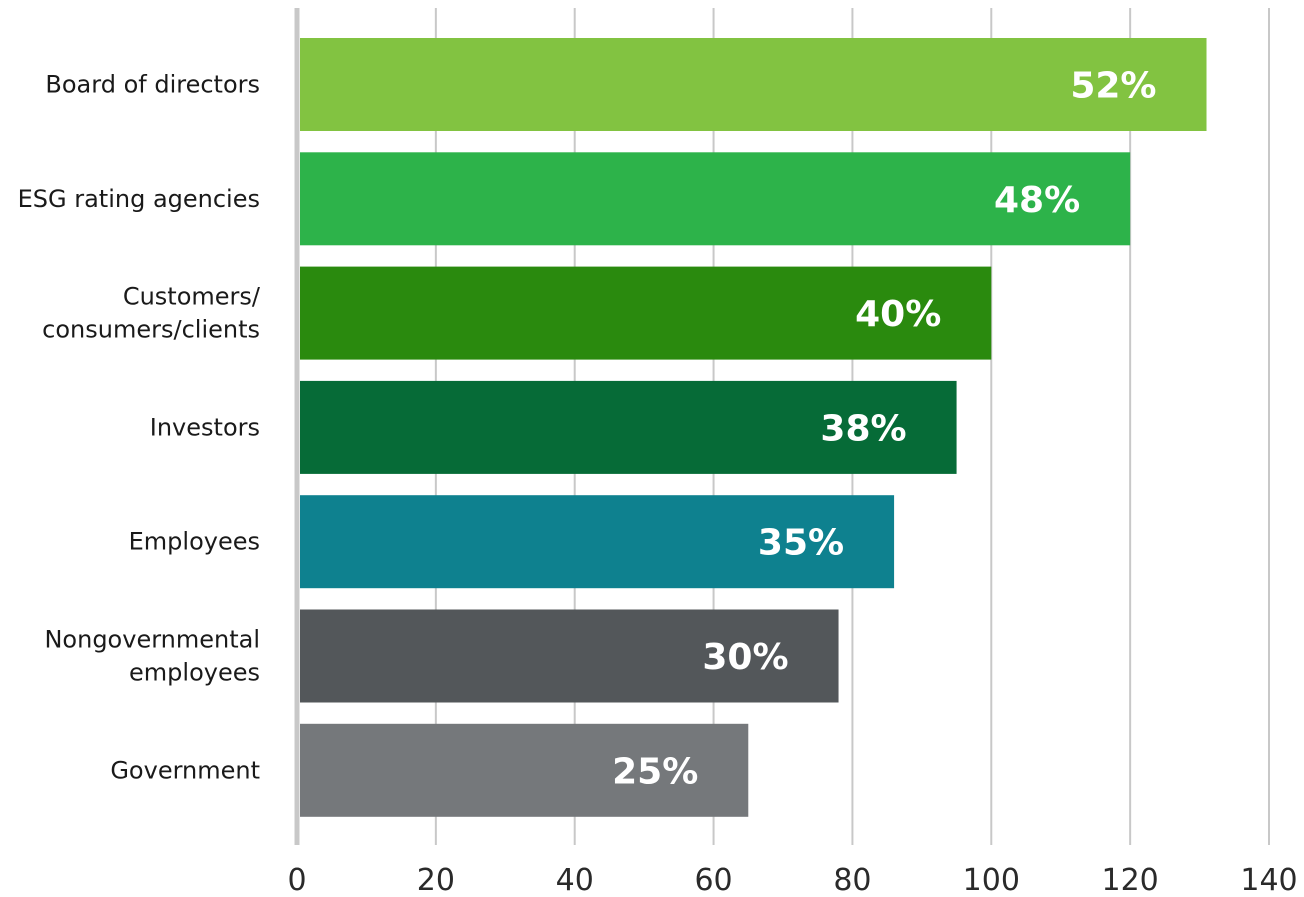 The width and height of the screenshot is (1304, 897). Describe the element at coordinates (1268, 880) in the screenshot. I see `x-tick-label: 140` at that location.